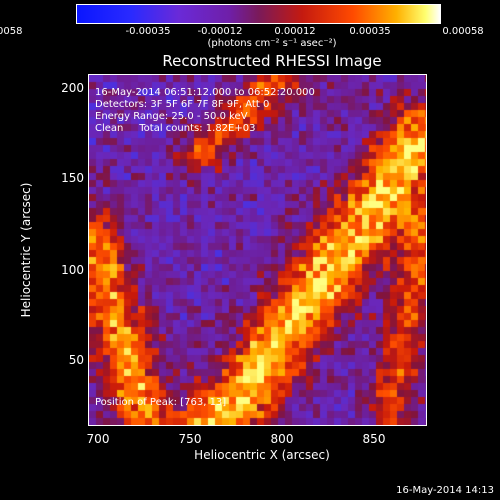 Image resolution: width=500 pixels, height=500 pixels. I want to click on y-tick-label: 200, so click(72, 88).